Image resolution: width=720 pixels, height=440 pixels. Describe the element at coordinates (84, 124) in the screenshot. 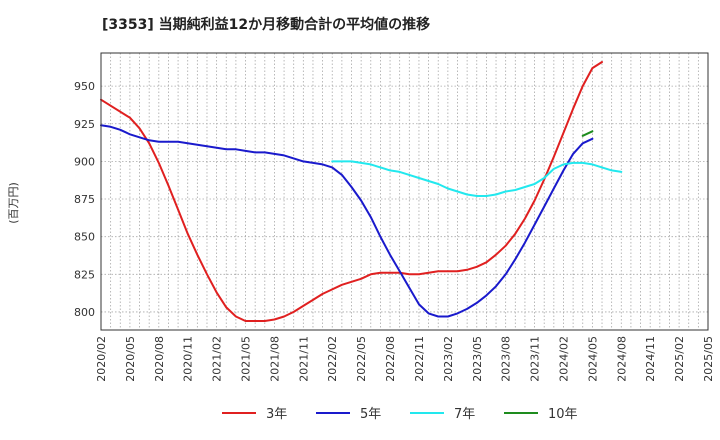

I see `y-tick-label: 925` at that location.